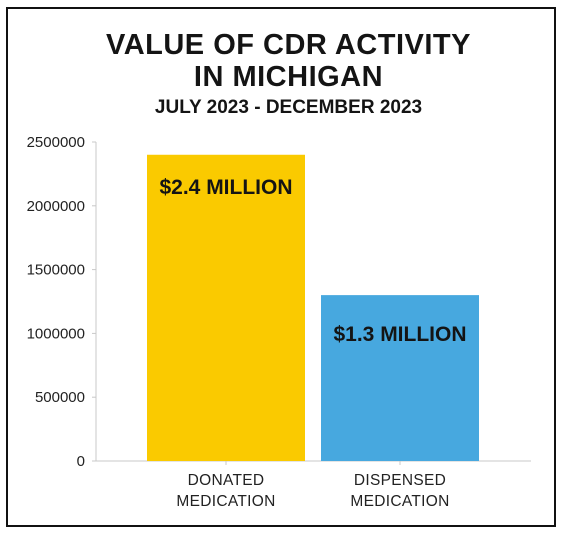  What do you see at coordinates (56, 270) in the screenshot?
I see `y-tick-label: 1500000` at bounding box center [56, 270].